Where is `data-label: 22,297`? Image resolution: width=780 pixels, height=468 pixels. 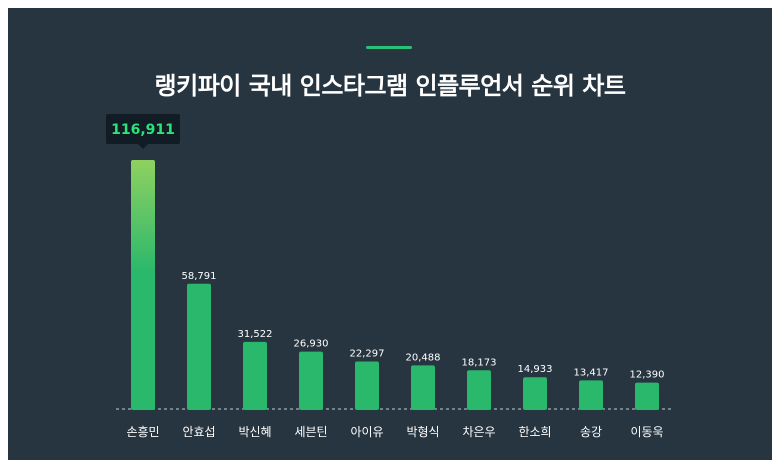 data-label: 22,297 is located at coordinates (367, 354).